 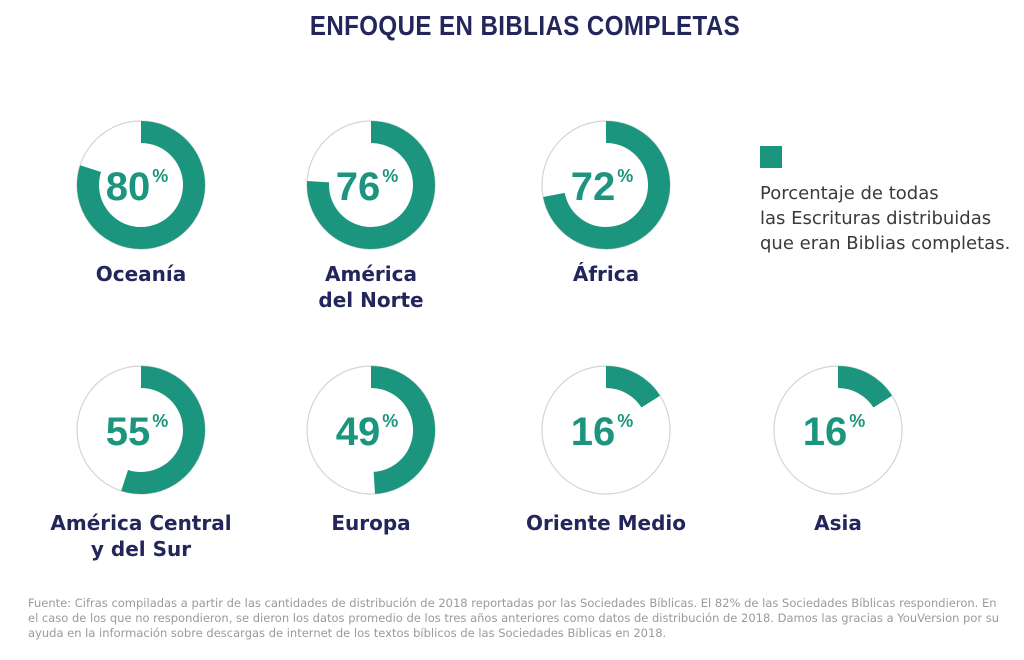 I want to click on donut-asia: 16%, so click(x=838, y=430).